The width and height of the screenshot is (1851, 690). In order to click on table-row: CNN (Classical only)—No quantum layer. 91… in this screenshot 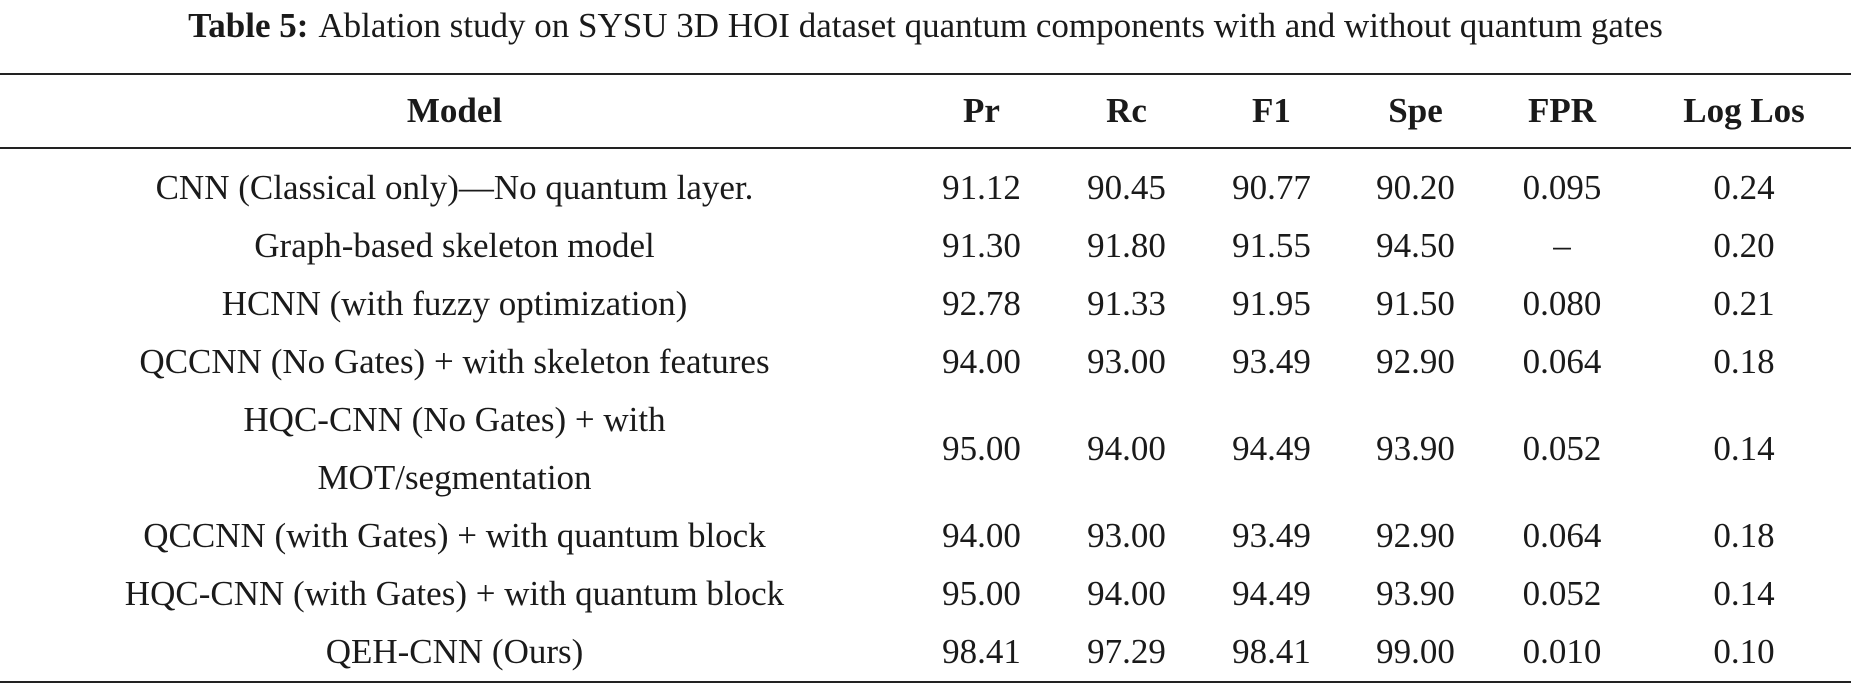, I will do `click(925, 182)`.